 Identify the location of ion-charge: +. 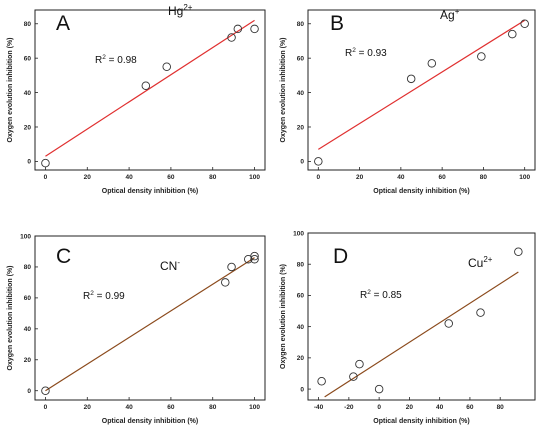
(457, 11).